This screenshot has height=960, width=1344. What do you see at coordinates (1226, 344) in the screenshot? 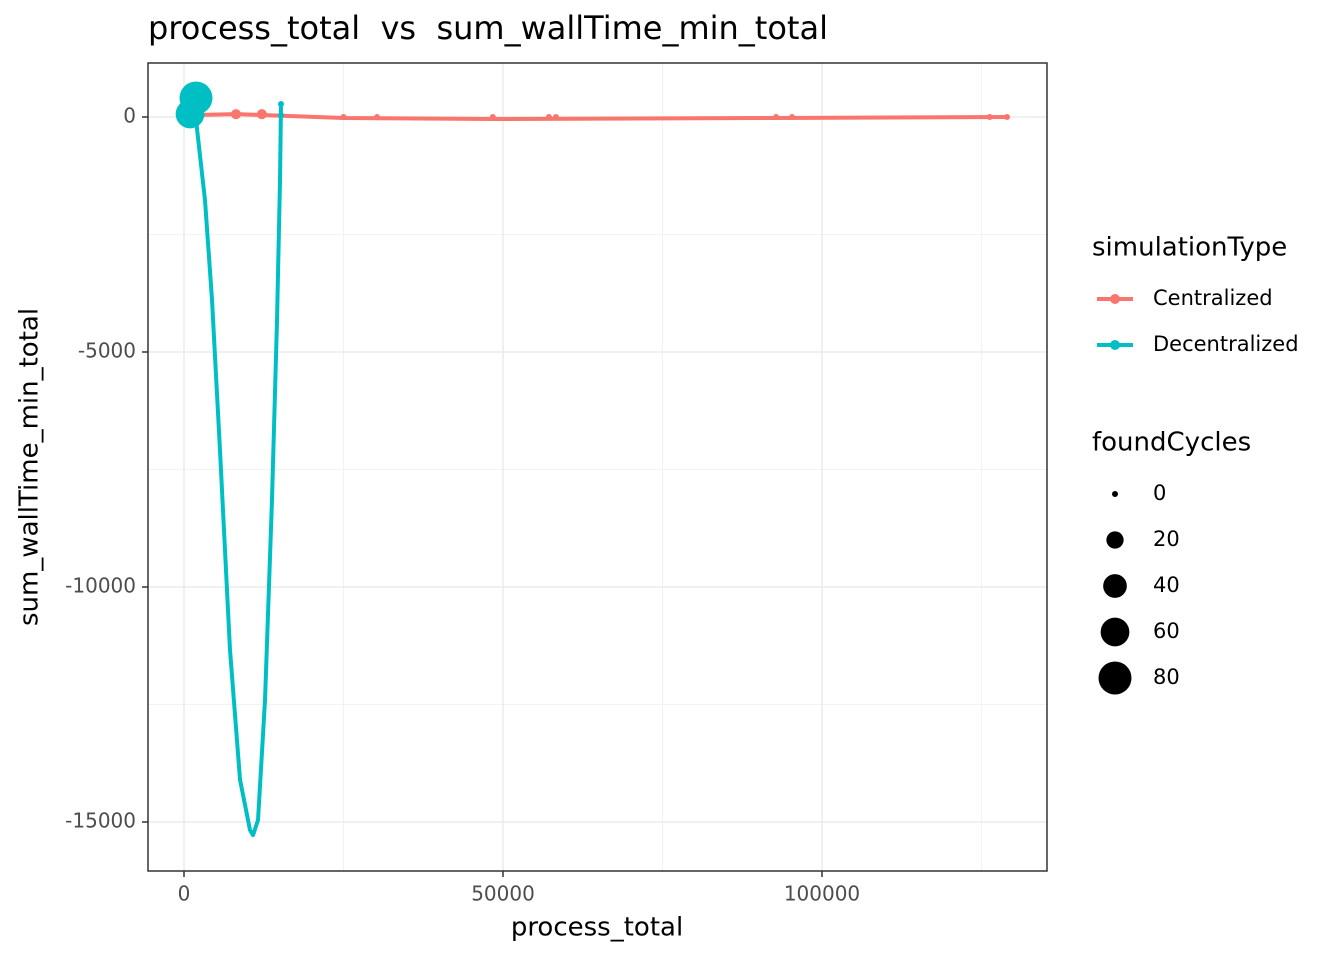
I see `legend-label: Decentralized` at bounding box center [1226, 344].